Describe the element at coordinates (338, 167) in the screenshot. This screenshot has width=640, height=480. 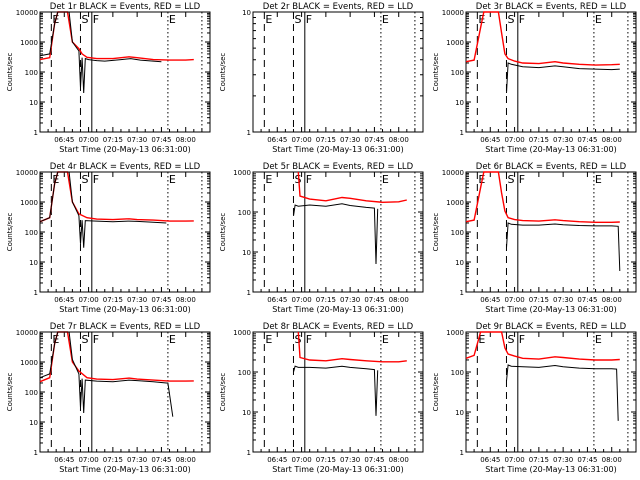
I see `chart-title: Det 5r BLACK = Events, RED = LLD` at that location.